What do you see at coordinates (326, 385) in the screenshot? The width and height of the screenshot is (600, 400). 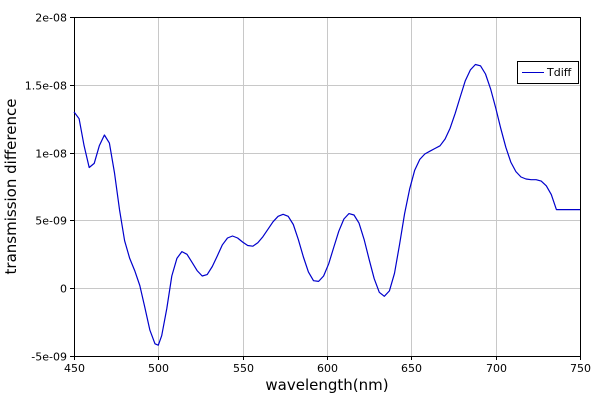 I see `x-axis-title: wavelength(nm)` at bounding box center [326, 385].